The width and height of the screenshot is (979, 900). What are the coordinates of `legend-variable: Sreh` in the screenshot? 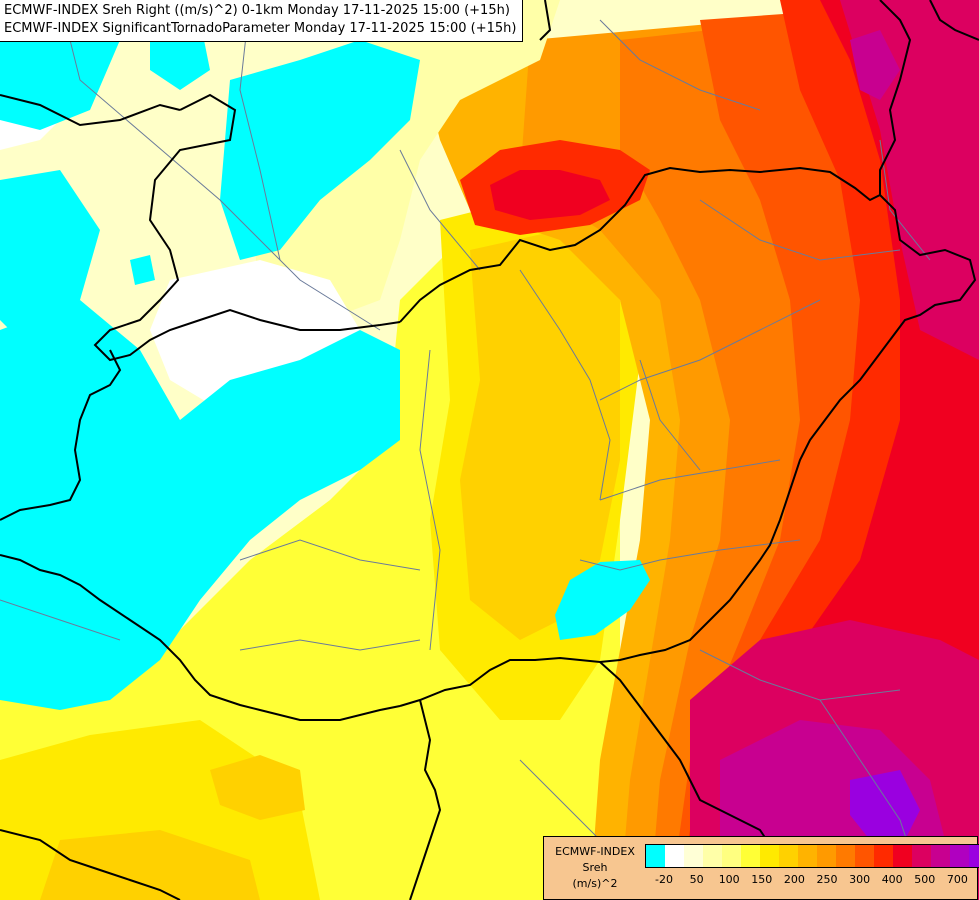 It's located at (595, 867).